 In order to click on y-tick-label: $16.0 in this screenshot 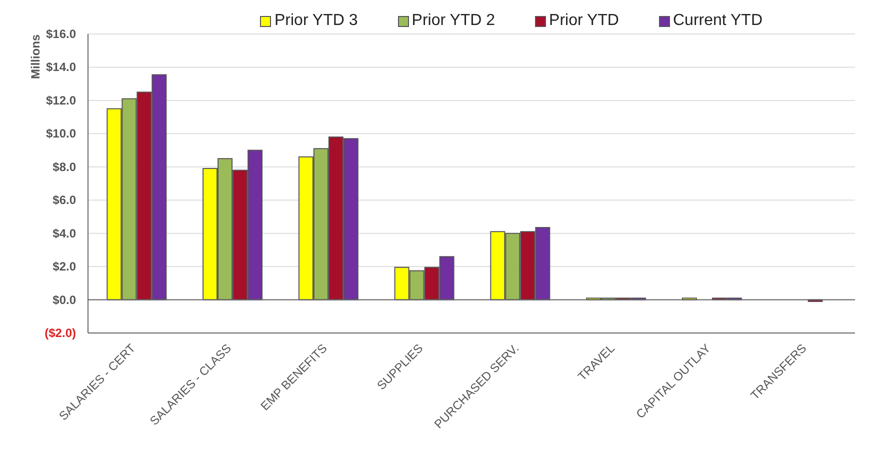, I will do `click(61, 34)`.